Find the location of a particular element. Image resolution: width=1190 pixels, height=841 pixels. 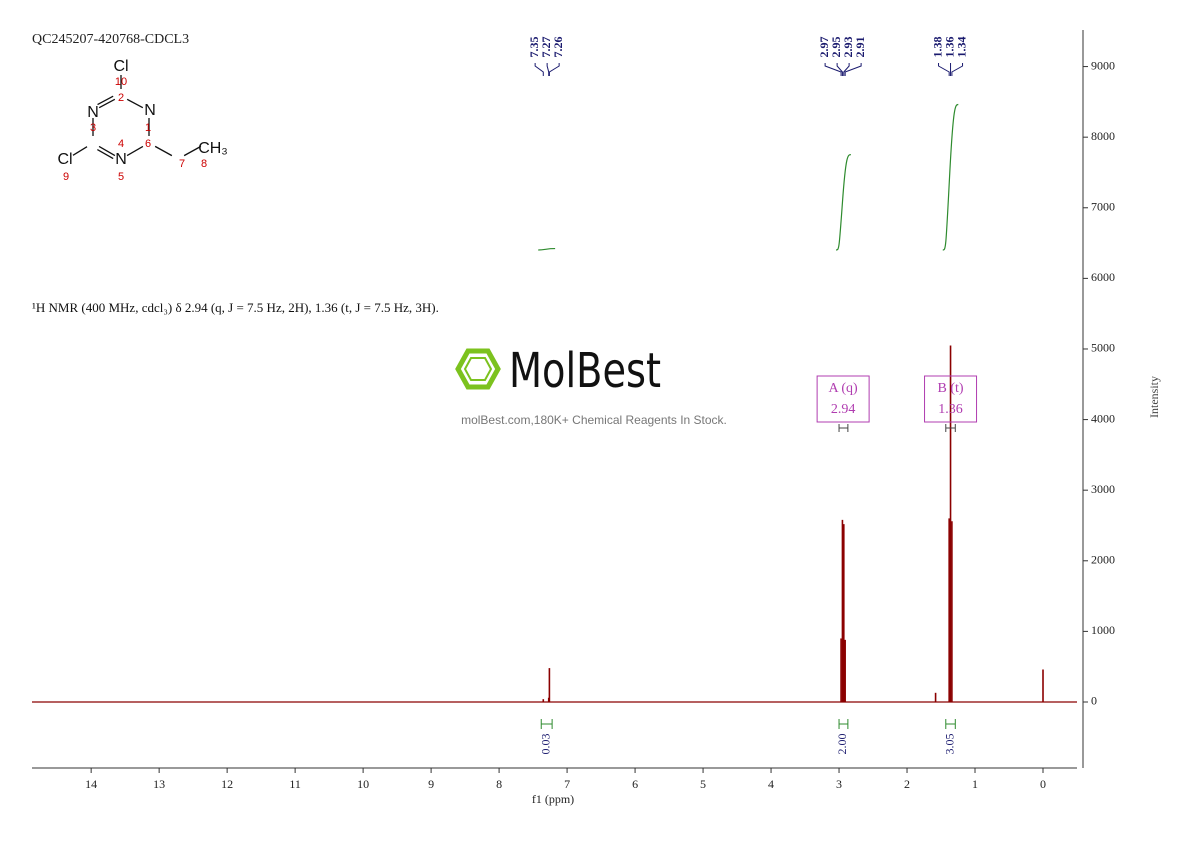

y-tick-label: 7000 is located at coordinates (1103, 207).